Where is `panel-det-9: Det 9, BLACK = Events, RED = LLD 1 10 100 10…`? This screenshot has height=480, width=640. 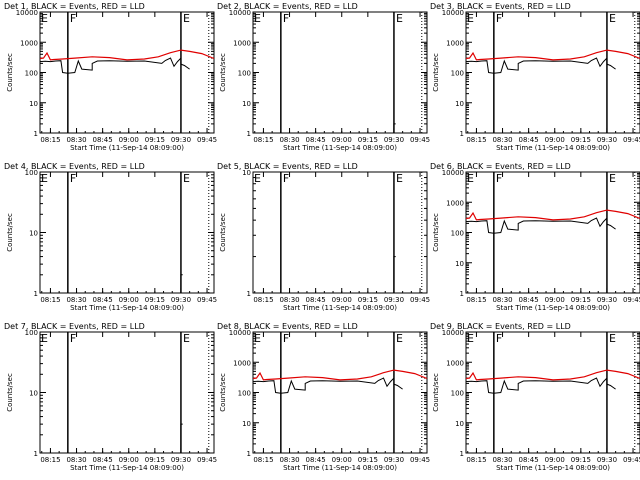 panel-det-9: Det 9, BLACK = Events, RED = LLD 1 10 100 10… is located at coordinates (535, 397).